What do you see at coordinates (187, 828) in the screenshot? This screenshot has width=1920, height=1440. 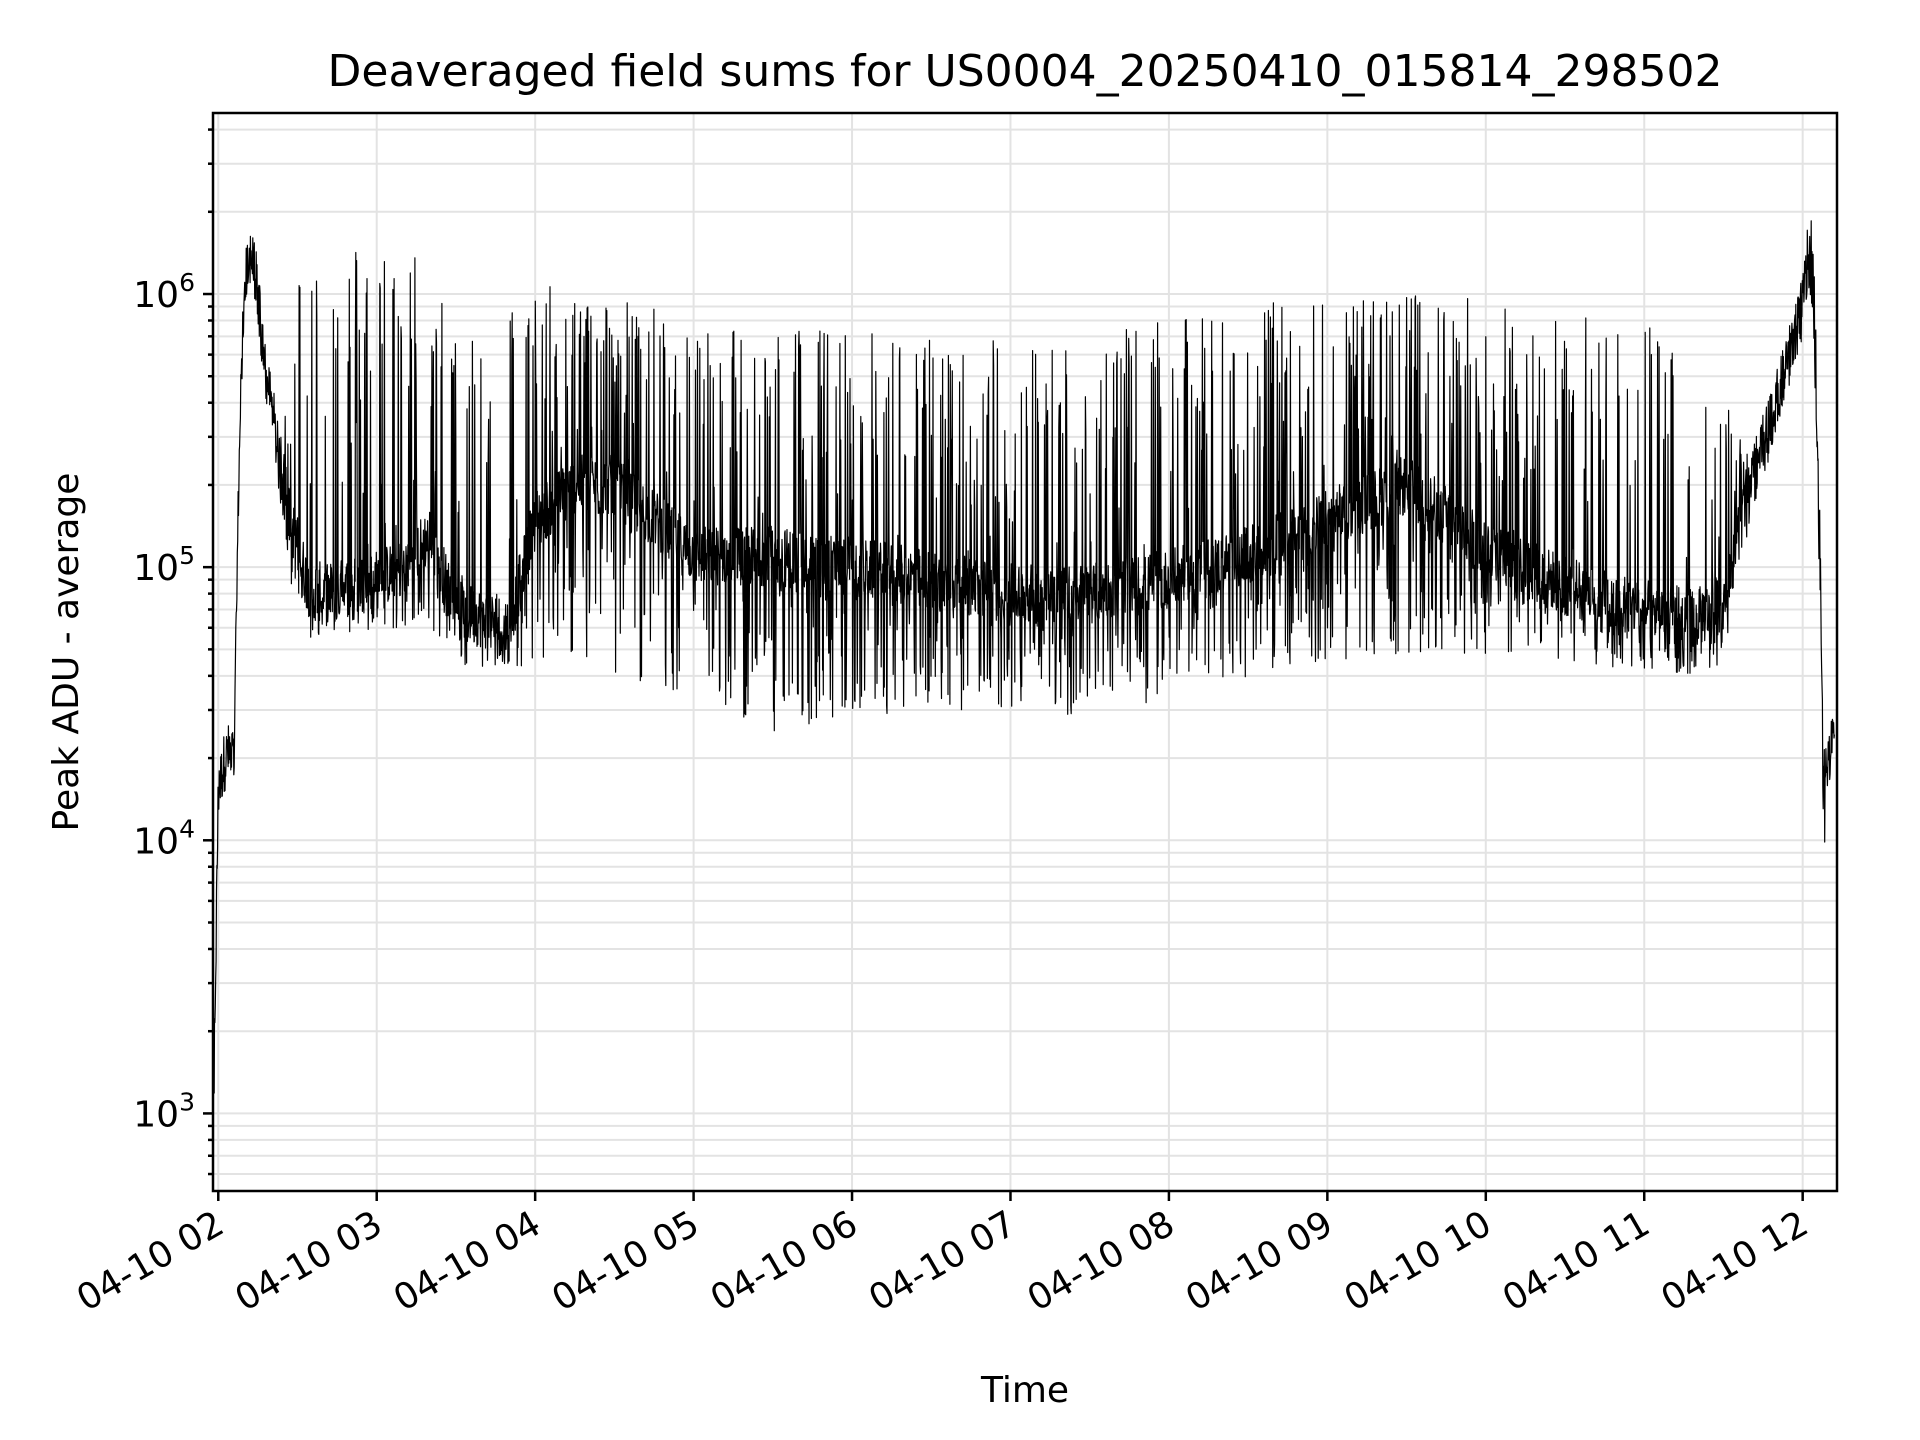 I see `y-tick-exponent: 4` at bounding box center [187, 828].